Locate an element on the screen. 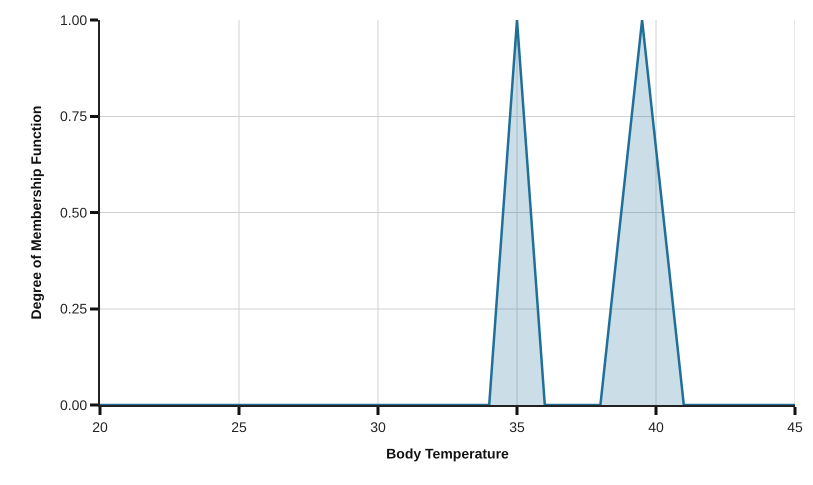  x-tick-label: 40 is located at coordinates (656, 426).